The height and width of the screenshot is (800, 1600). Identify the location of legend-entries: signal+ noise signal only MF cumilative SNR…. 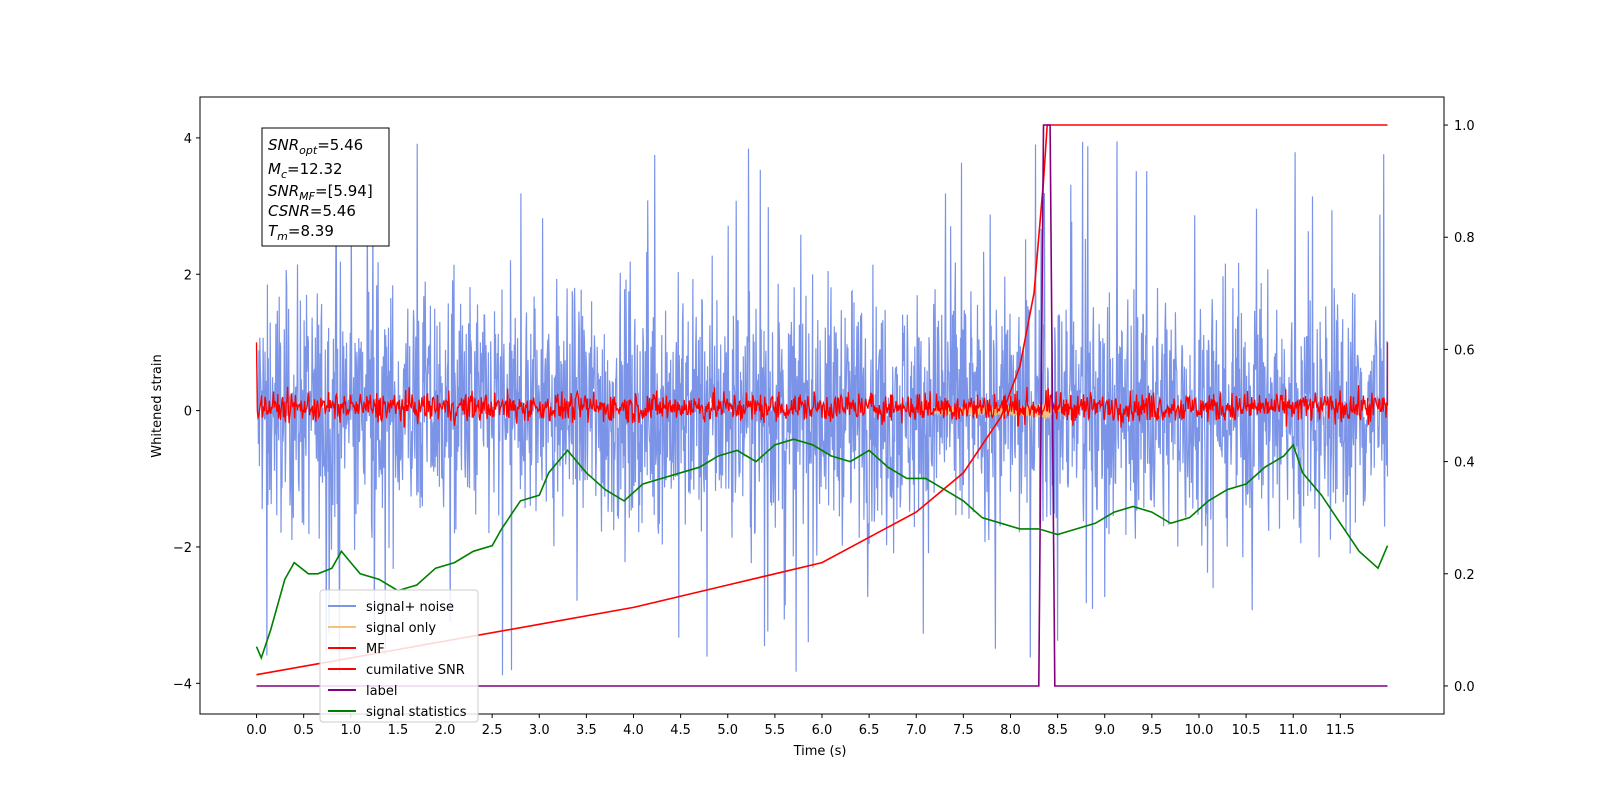
(397, 660).